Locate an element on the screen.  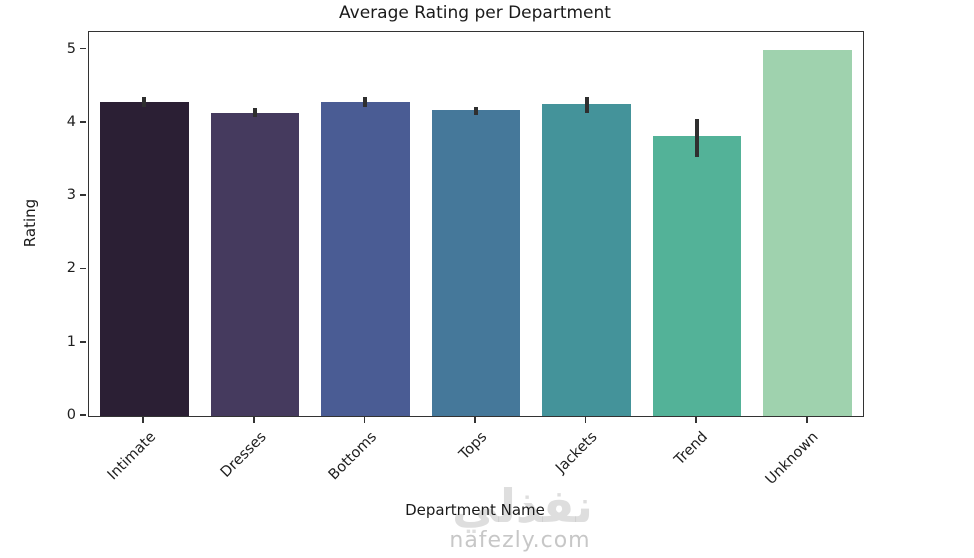
x-axis-label: Department Name is located at coordinates (475, 510).